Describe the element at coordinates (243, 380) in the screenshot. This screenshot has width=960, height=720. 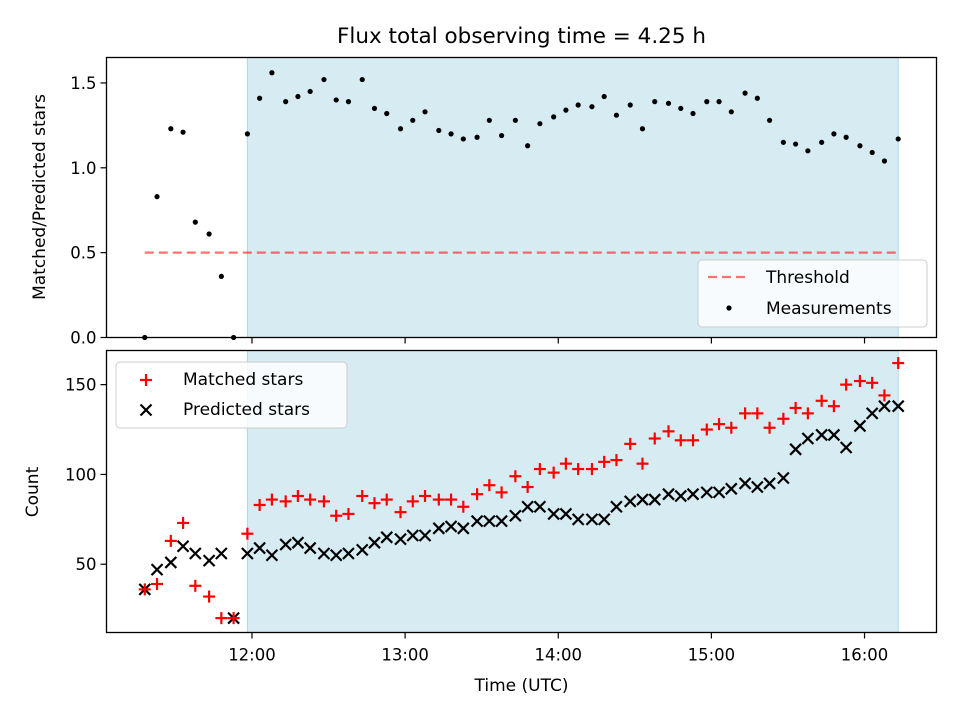
I see `legend-matched-label: Matched stars` at that location.